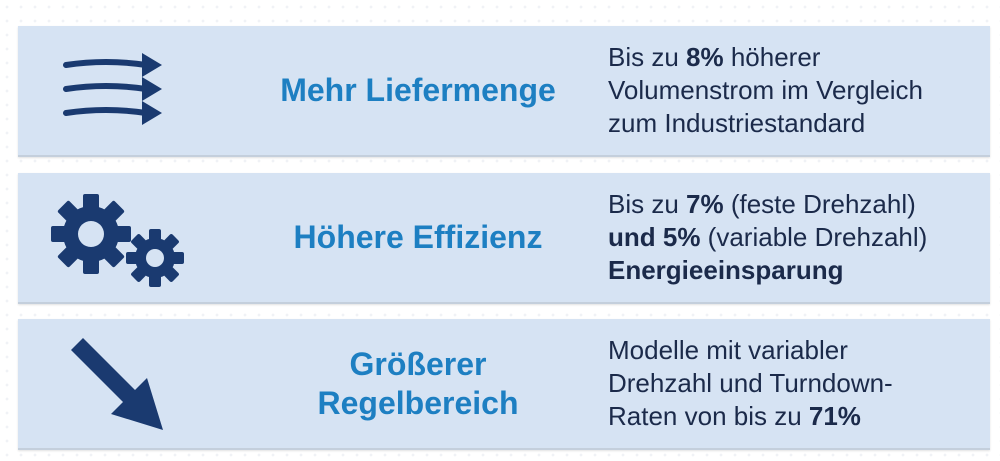 The image size is (1000, 461). What do you see at coordinates (418, 383) in the screenshot?
I see `benefit-title: Größerer Regelbereich` at bounding box center [418, 383].